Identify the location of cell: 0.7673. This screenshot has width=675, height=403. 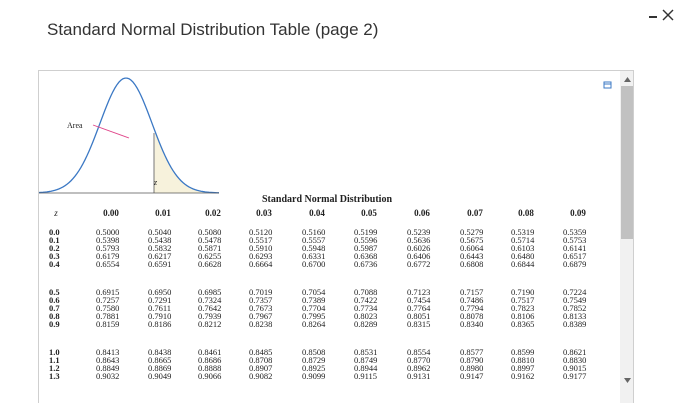
(260, 308).